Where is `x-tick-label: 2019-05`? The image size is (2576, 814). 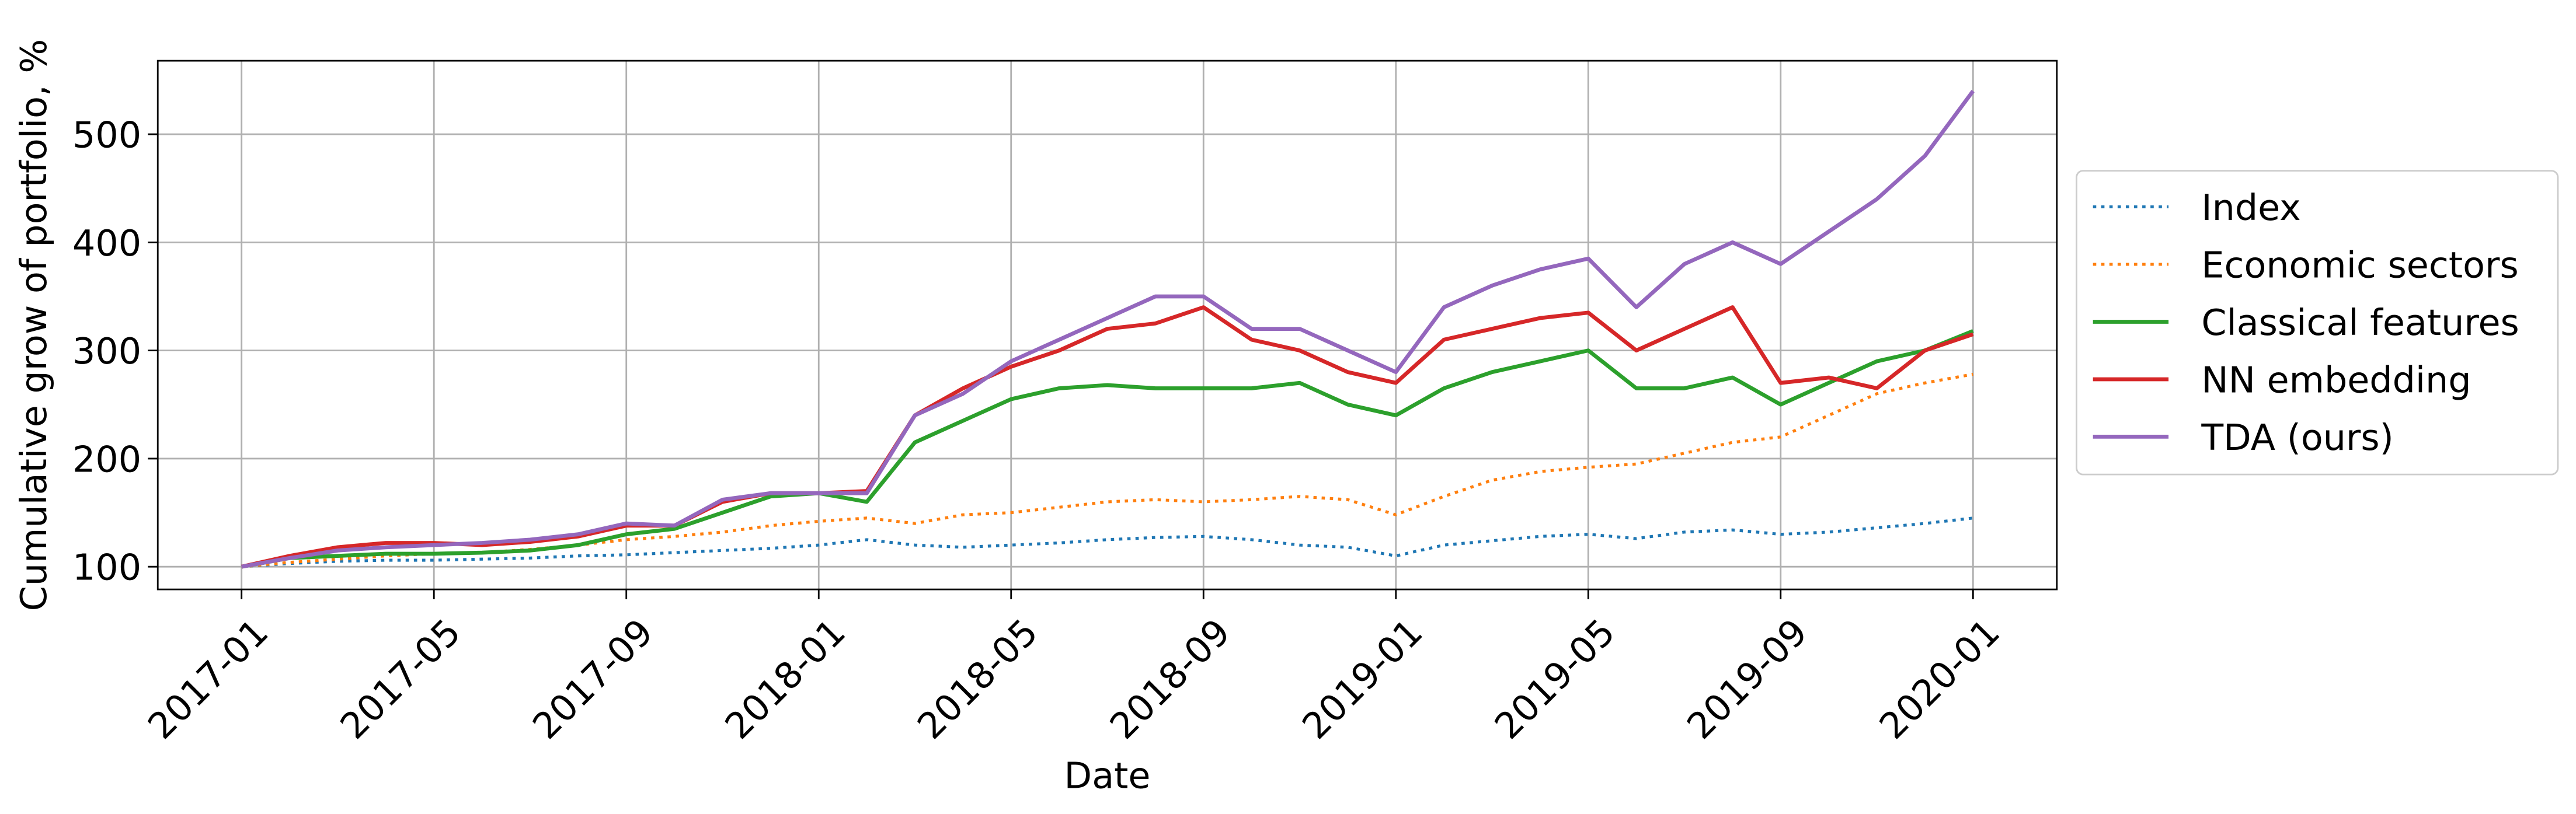
x-tick-label: 2019-05 is located at coordinates (1555, 679).